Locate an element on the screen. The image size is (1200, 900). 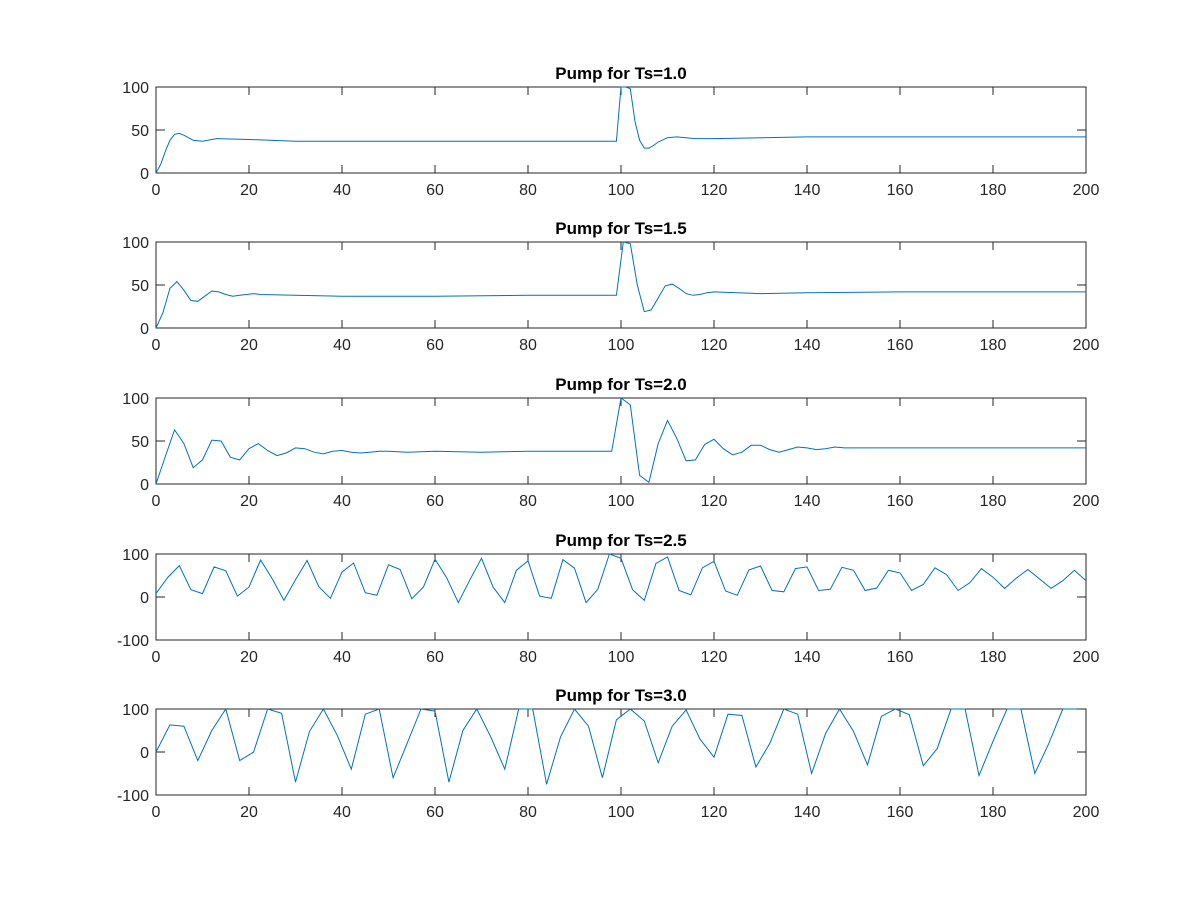
subplot-title: Pump for Ts=2.5 is located at coordinates (620, 540).